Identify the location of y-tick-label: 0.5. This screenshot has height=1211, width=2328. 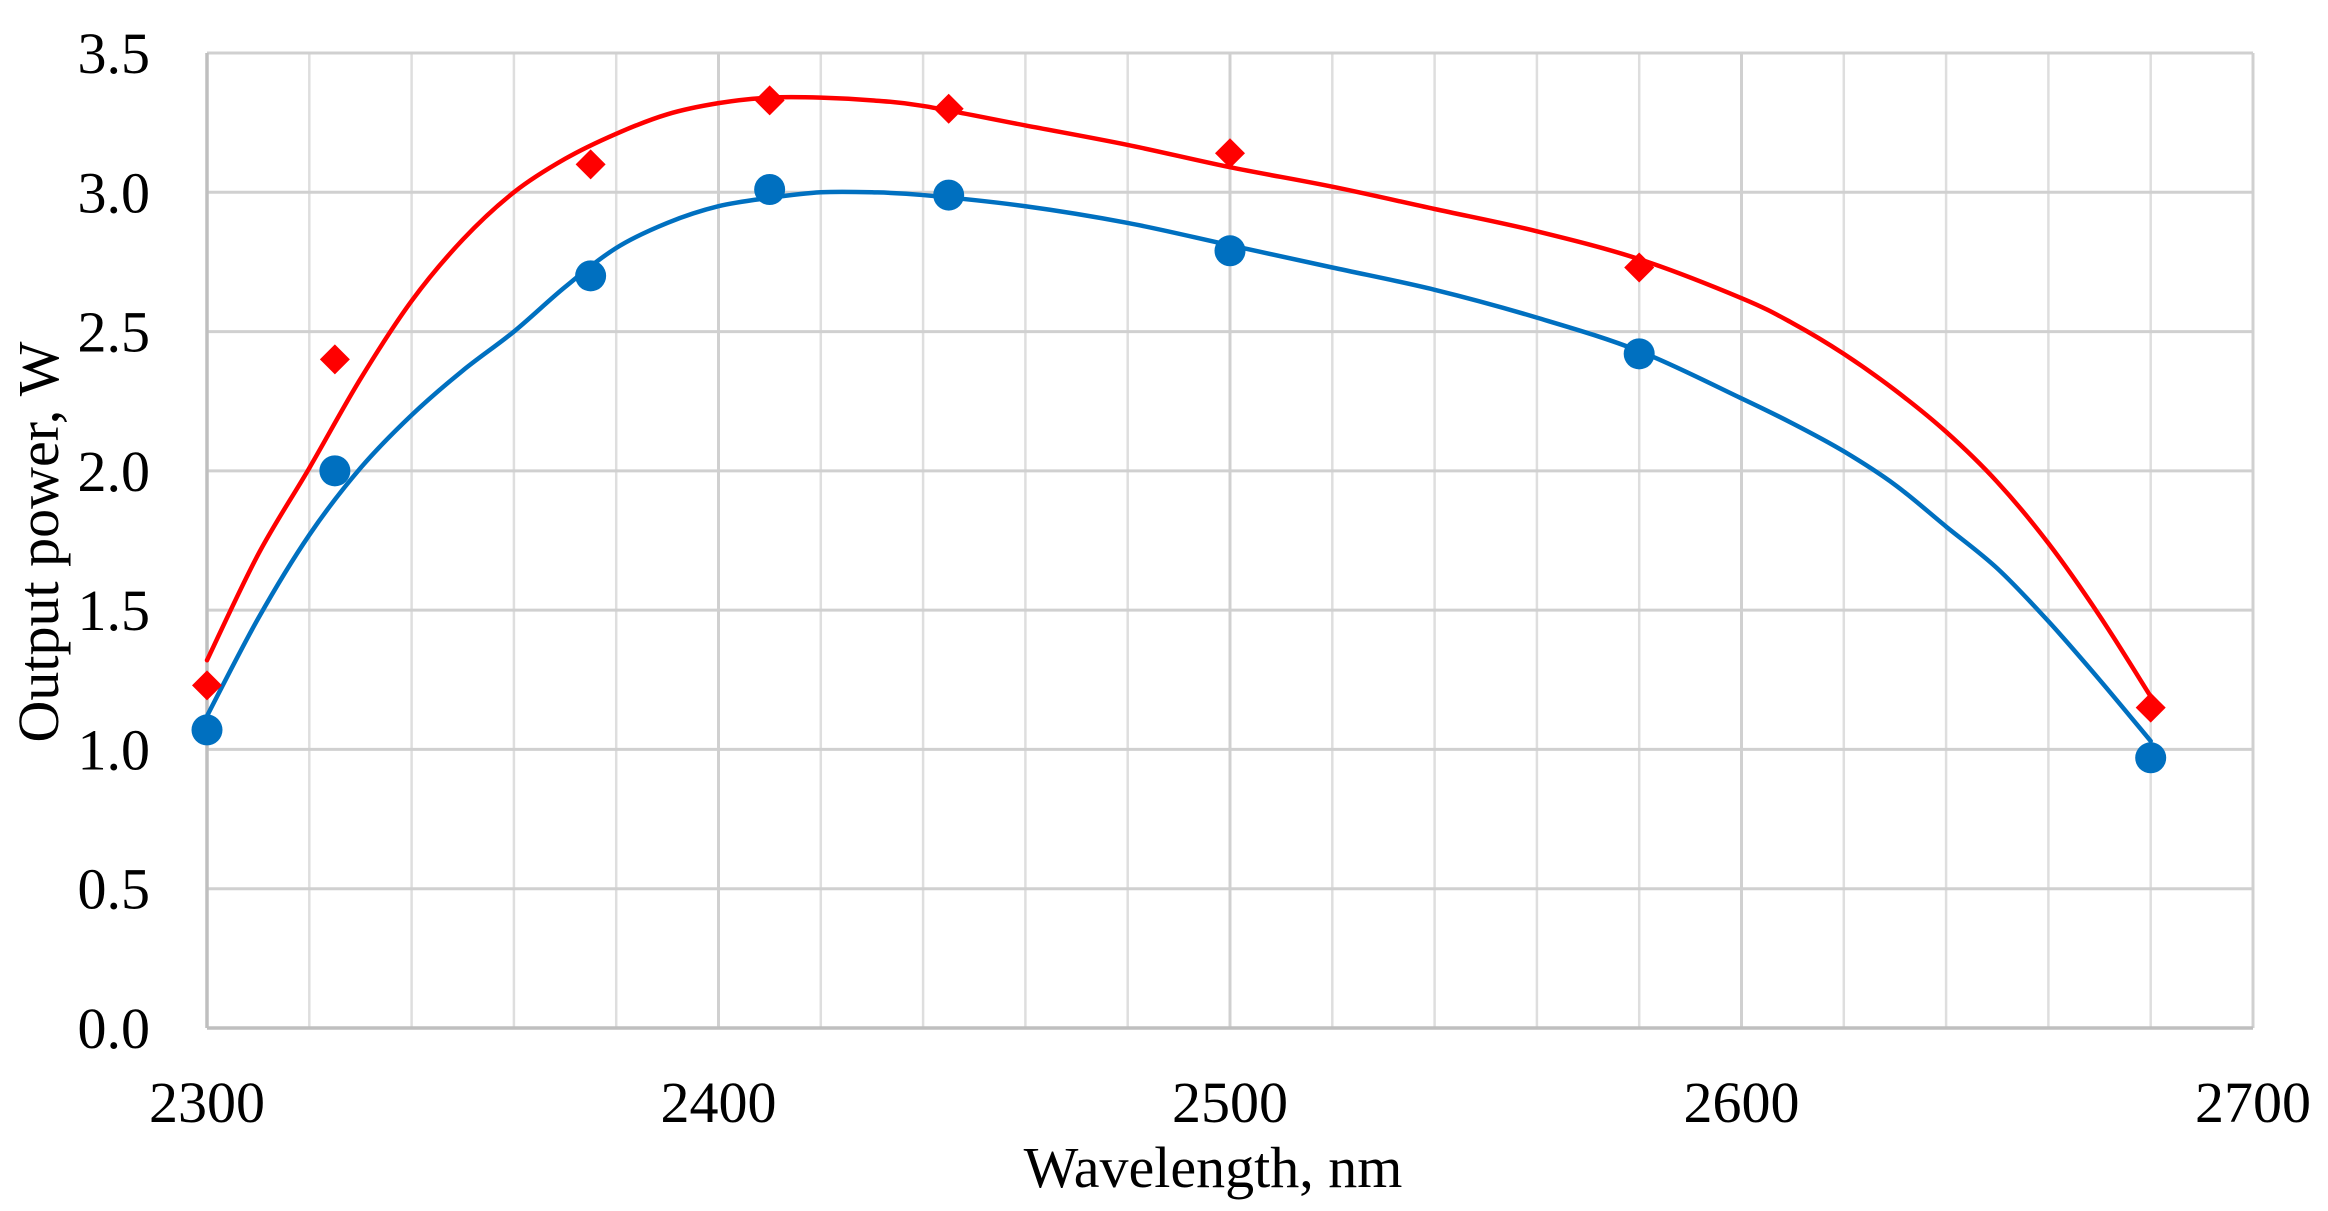
(114, 889).